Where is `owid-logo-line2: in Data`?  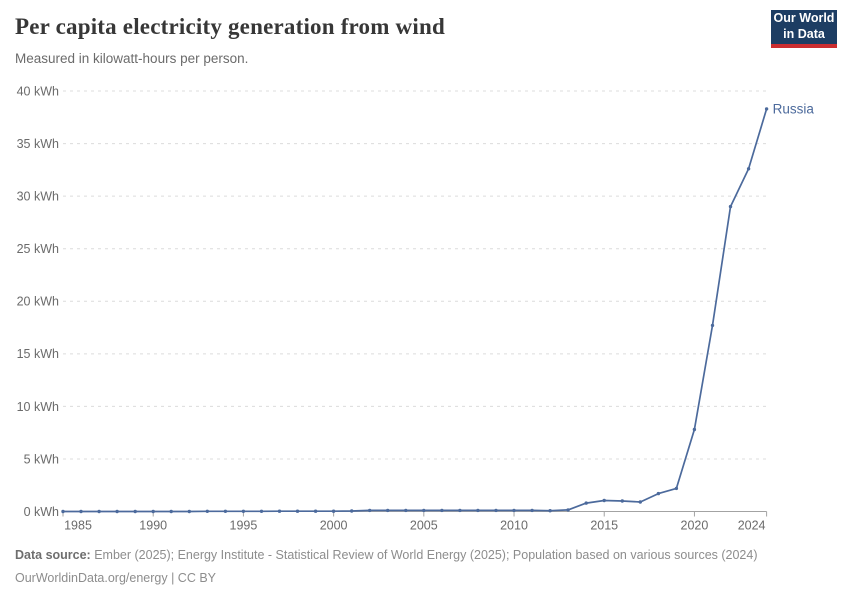
owid-logo-line2: in Data is located at coordinates (804, 34).